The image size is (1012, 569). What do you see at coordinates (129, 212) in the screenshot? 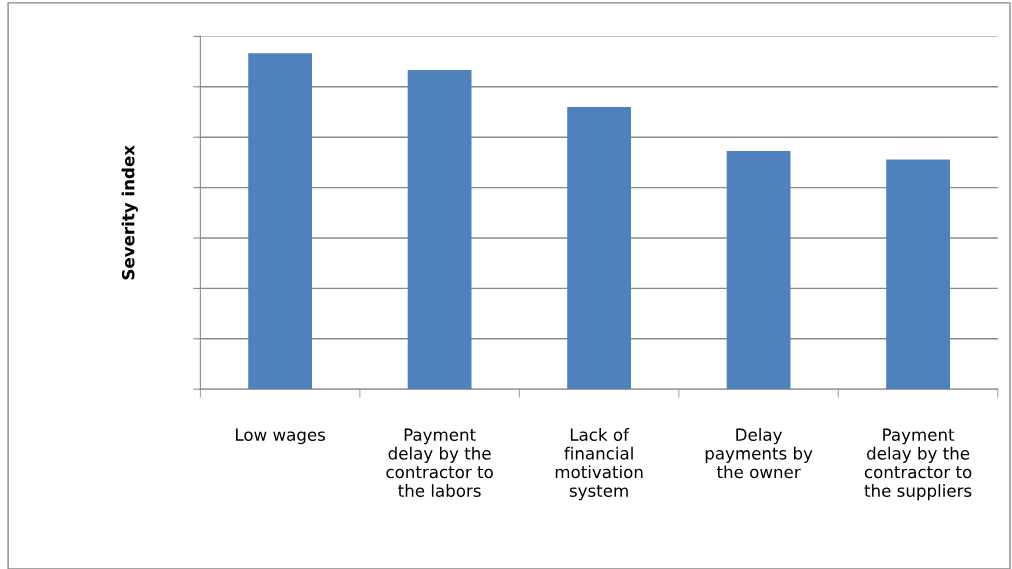
I see `y-axis-title: Severity index` at bounding box center [129, 212].